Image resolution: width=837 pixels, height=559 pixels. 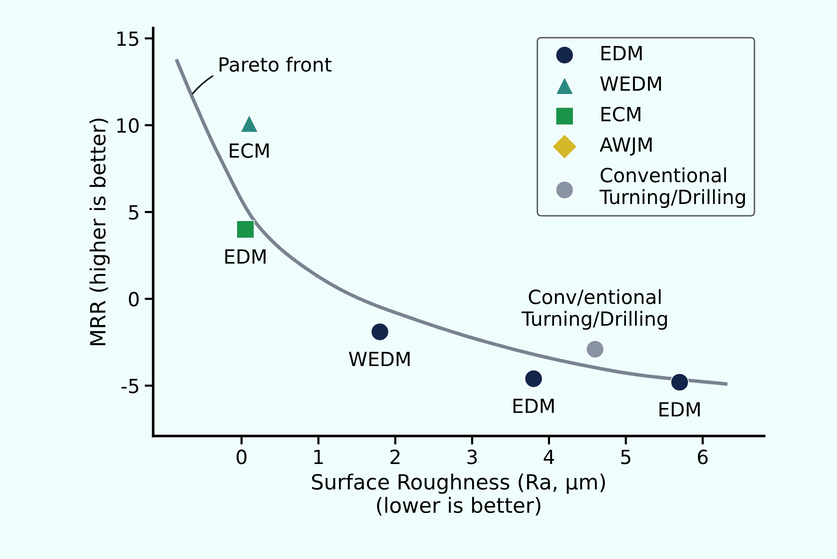 What do you see at coordinates (276, 64) in the screenshot?
I see `annotation: Pareto front` at bounding box center [276, 64].